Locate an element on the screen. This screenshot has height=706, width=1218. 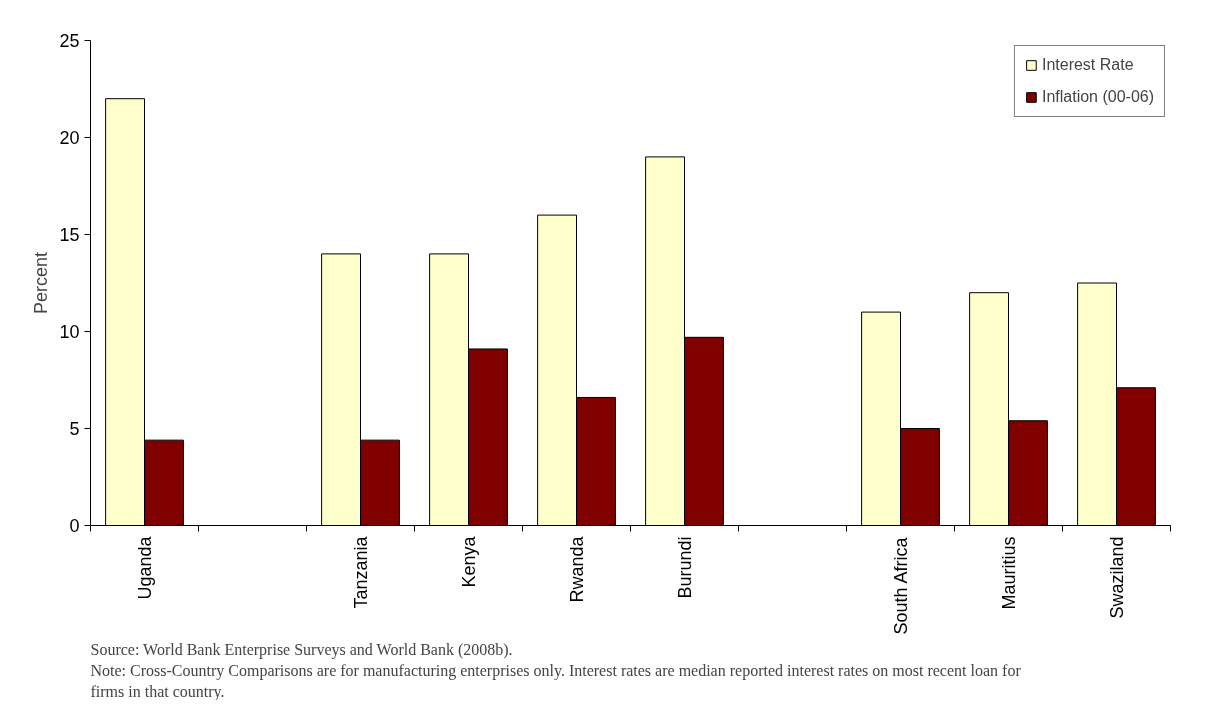
source-note: Source: World Bank Enterprise Surveys and World Bank (2008b). is located at coordinates (301, 649).